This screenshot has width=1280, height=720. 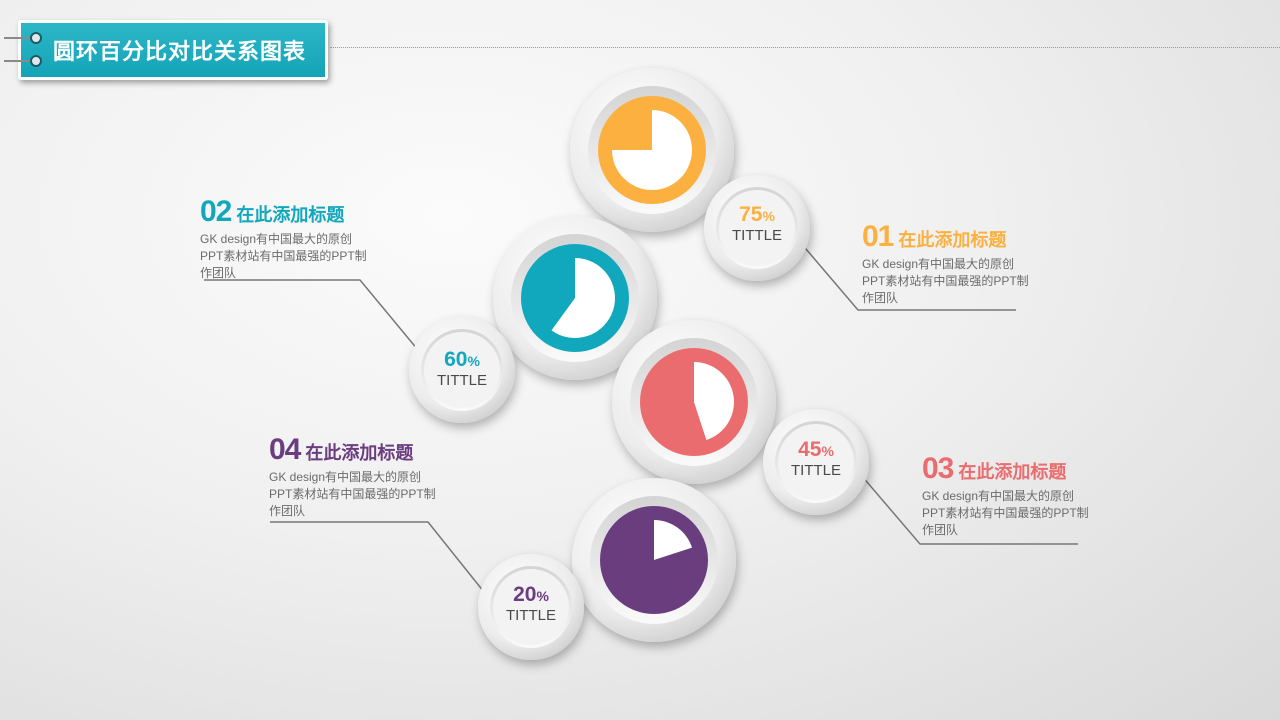 I want to click on tag-label-02: TITTLE, so click(x=461, y=380).